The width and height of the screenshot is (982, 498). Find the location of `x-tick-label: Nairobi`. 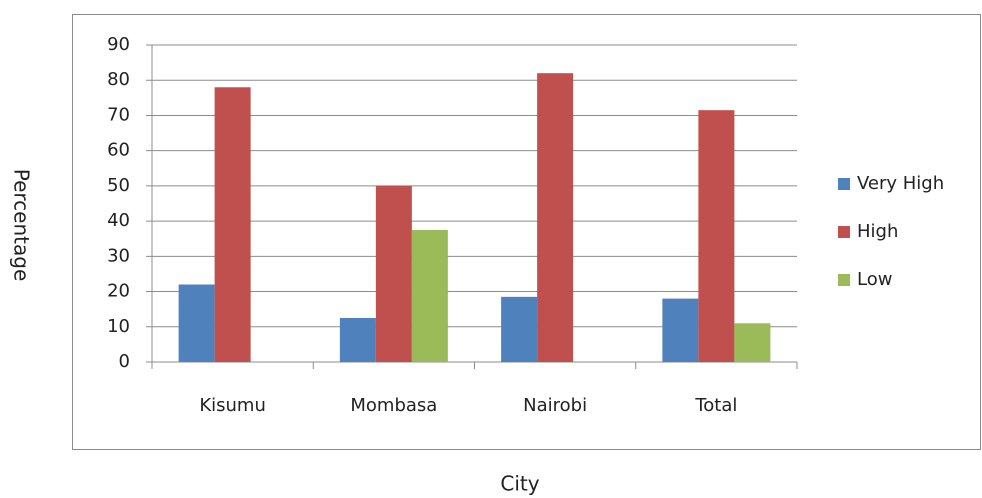

x-tick-label: Nairobi is located at coordinates (555, 405).